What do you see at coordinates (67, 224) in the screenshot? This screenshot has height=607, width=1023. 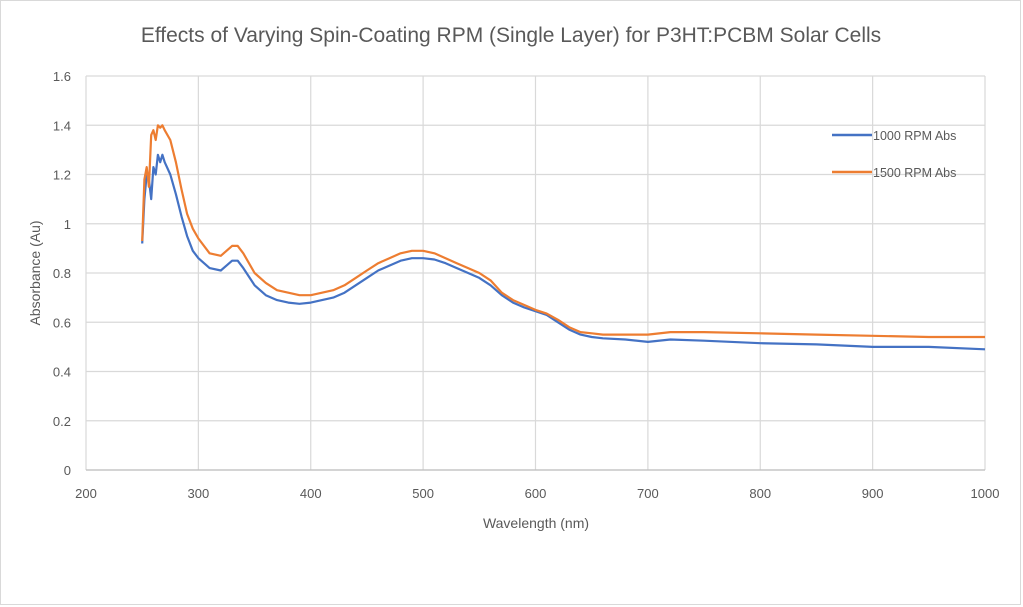 I see `y-tick-label: 1` at bounding box center [67, 224].